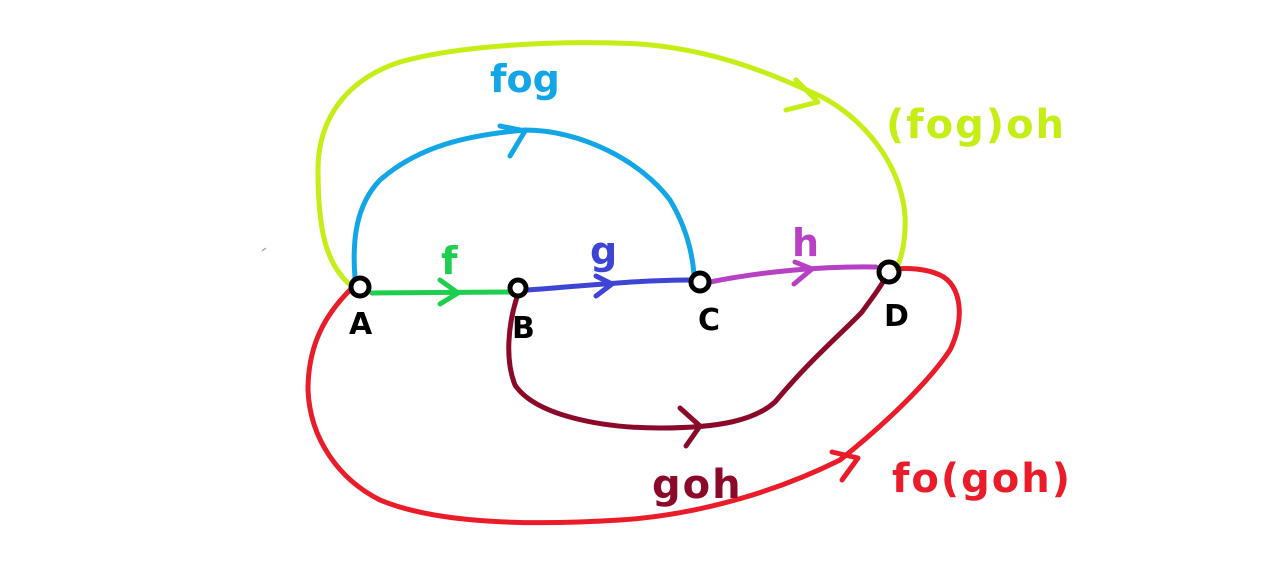  Describe the element at coordinates (518, 288) in the screenshot. I see `node-b-circle` at that location.